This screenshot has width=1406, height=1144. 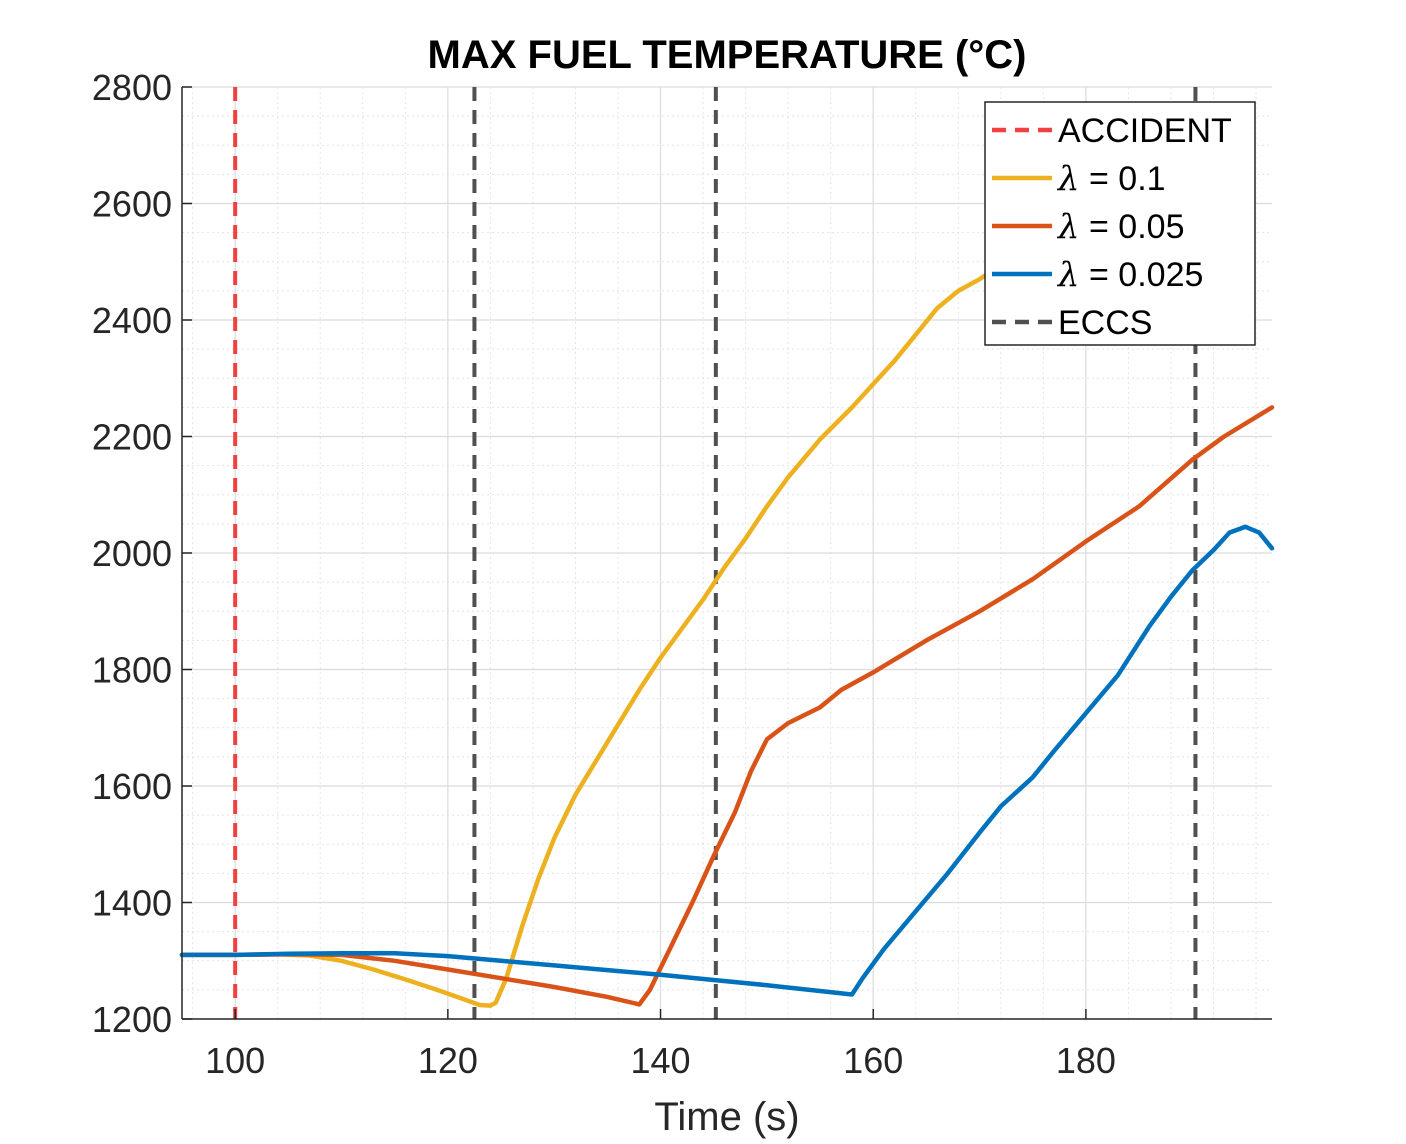 What do you see at coordinates (1123, 179) in the screenshot?
I see `legend-value: = 0.1` at bounding box center [1123, 179].